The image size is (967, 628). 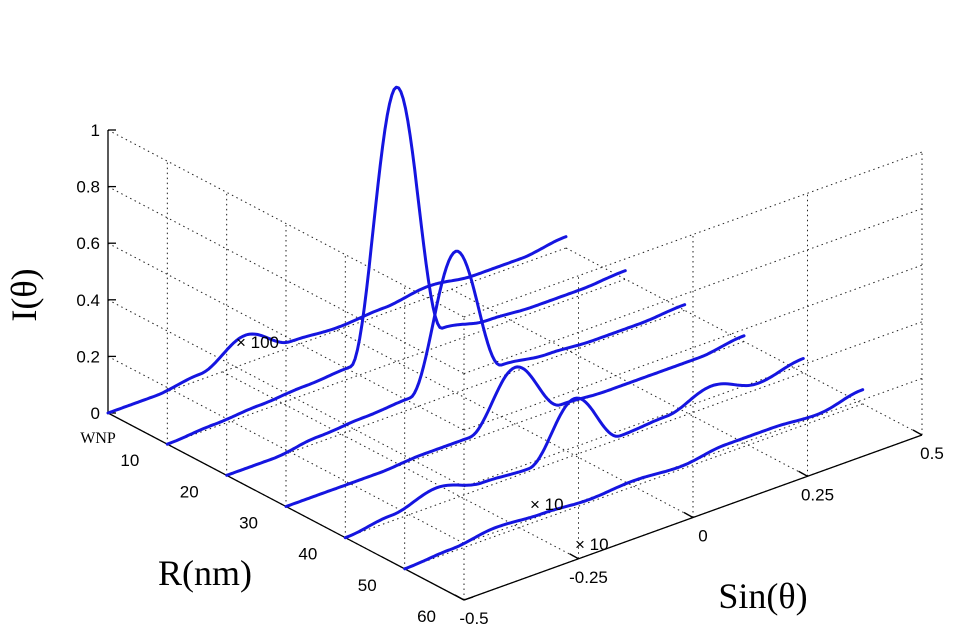 What do you see at coordinates (24, 294) in the screenshot?
I see `z-axis-label: I(θ)` at bounding box center [24, 294].